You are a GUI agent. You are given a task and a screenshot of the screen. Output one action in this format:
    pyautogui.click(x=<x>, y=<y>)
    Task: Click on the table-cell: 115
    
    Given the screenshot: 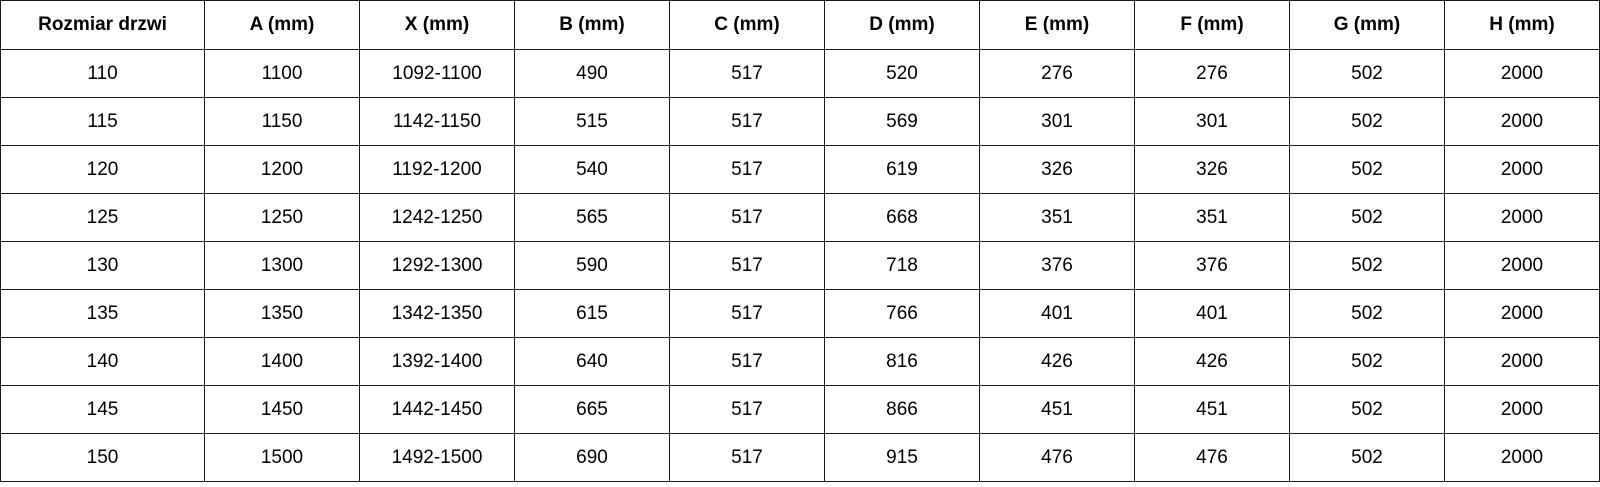 What is the action you would take?
    pyautogui.click(x=102, y=121)
    